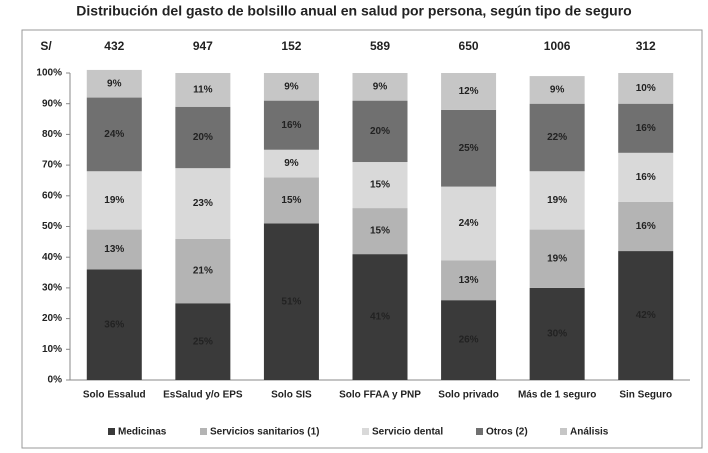 This screenshot has width=708, height=453. I want to click on total-label: 650, so click(469, 46).